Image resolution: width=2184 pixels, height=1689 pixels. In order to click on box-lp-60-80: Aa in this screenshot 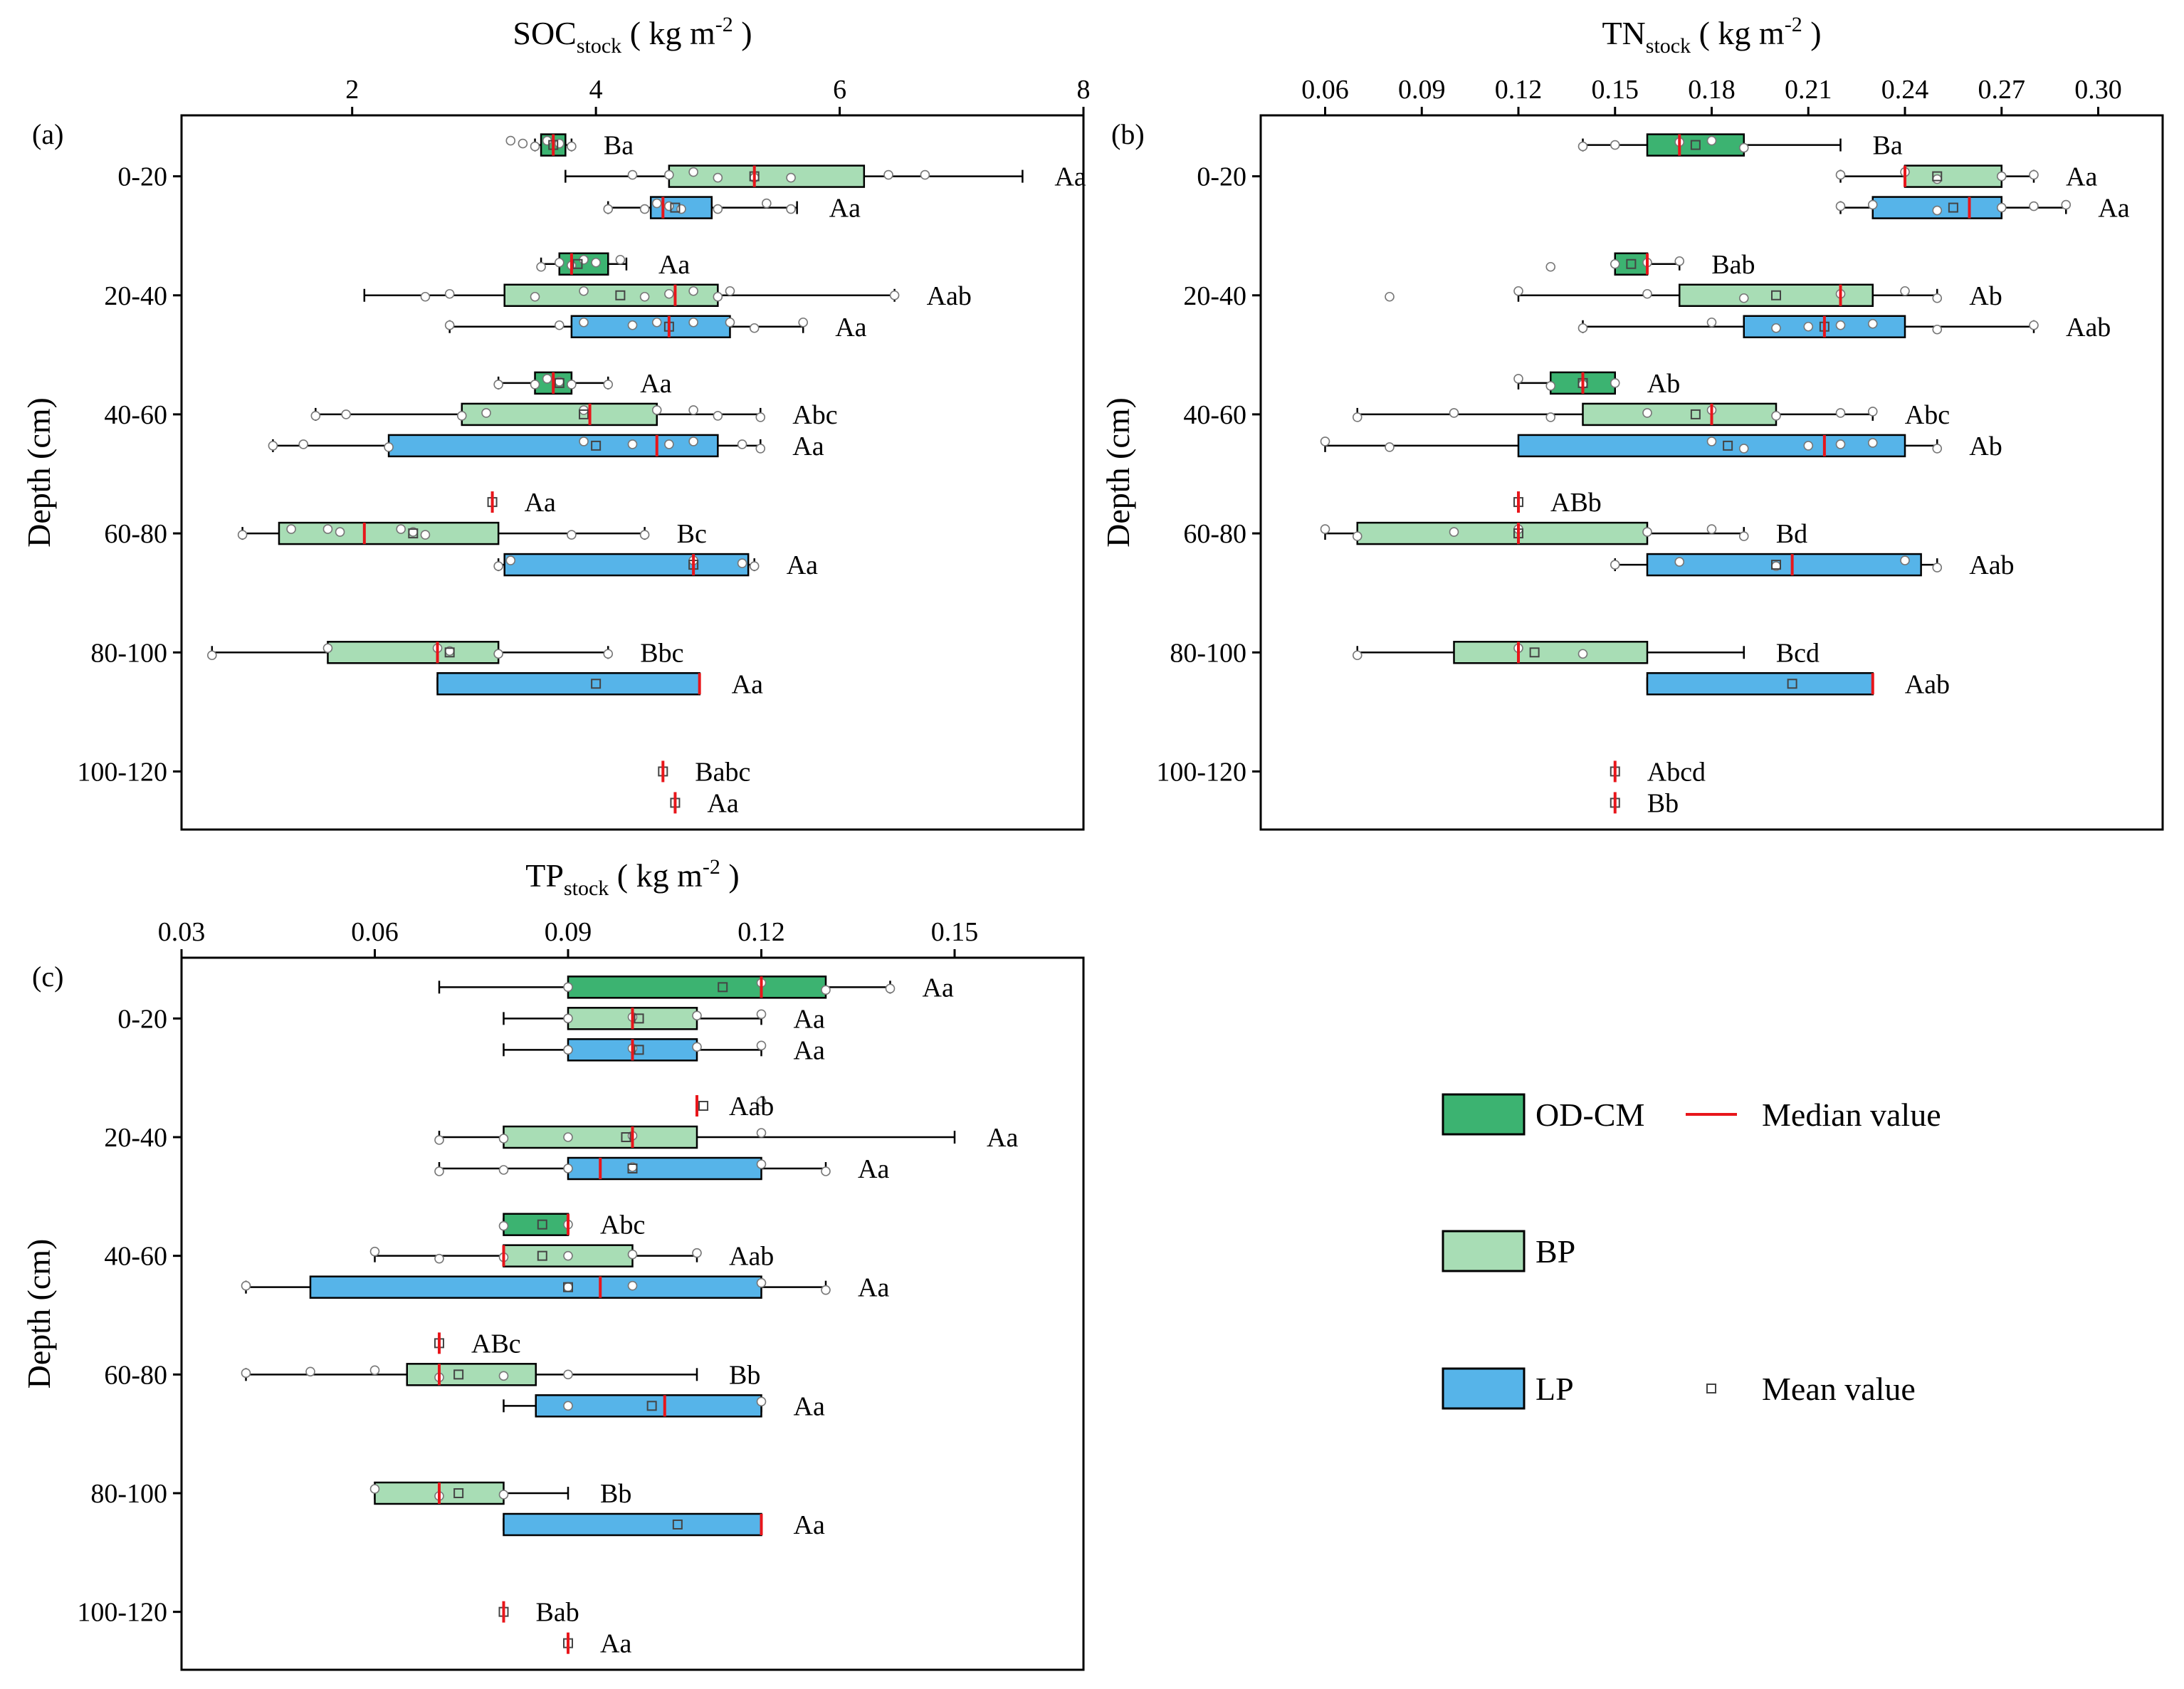, I will do `click(664, 1406)`.